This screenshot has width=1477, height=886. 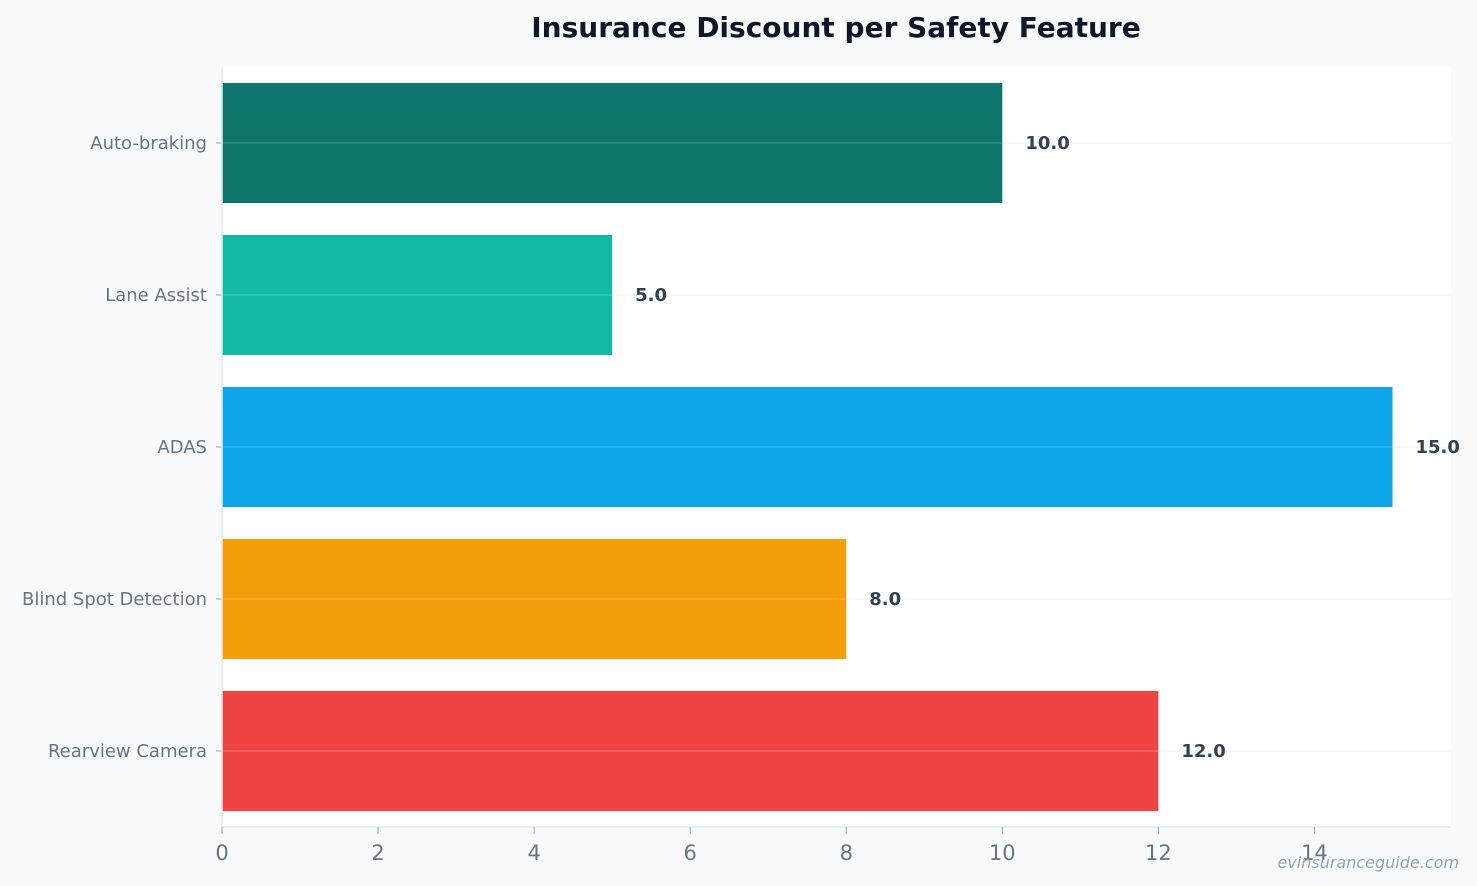 What do you see at coordinates (690, 853) in the screenshot?
I see `x-tick-label-3: 6` at bounding box center [690, 853].